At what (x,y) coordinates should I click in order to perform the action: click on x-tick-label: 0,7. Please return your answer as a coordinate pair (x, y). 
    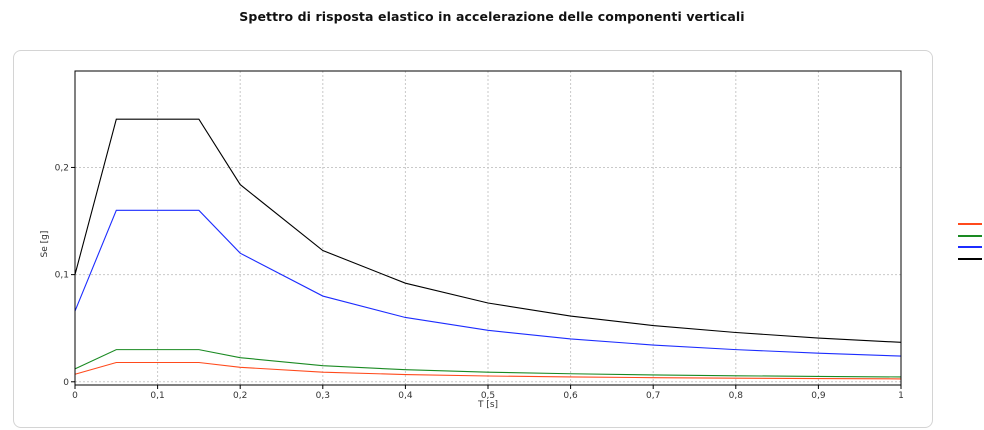
    Looking at the image, I should click on (653, 396).